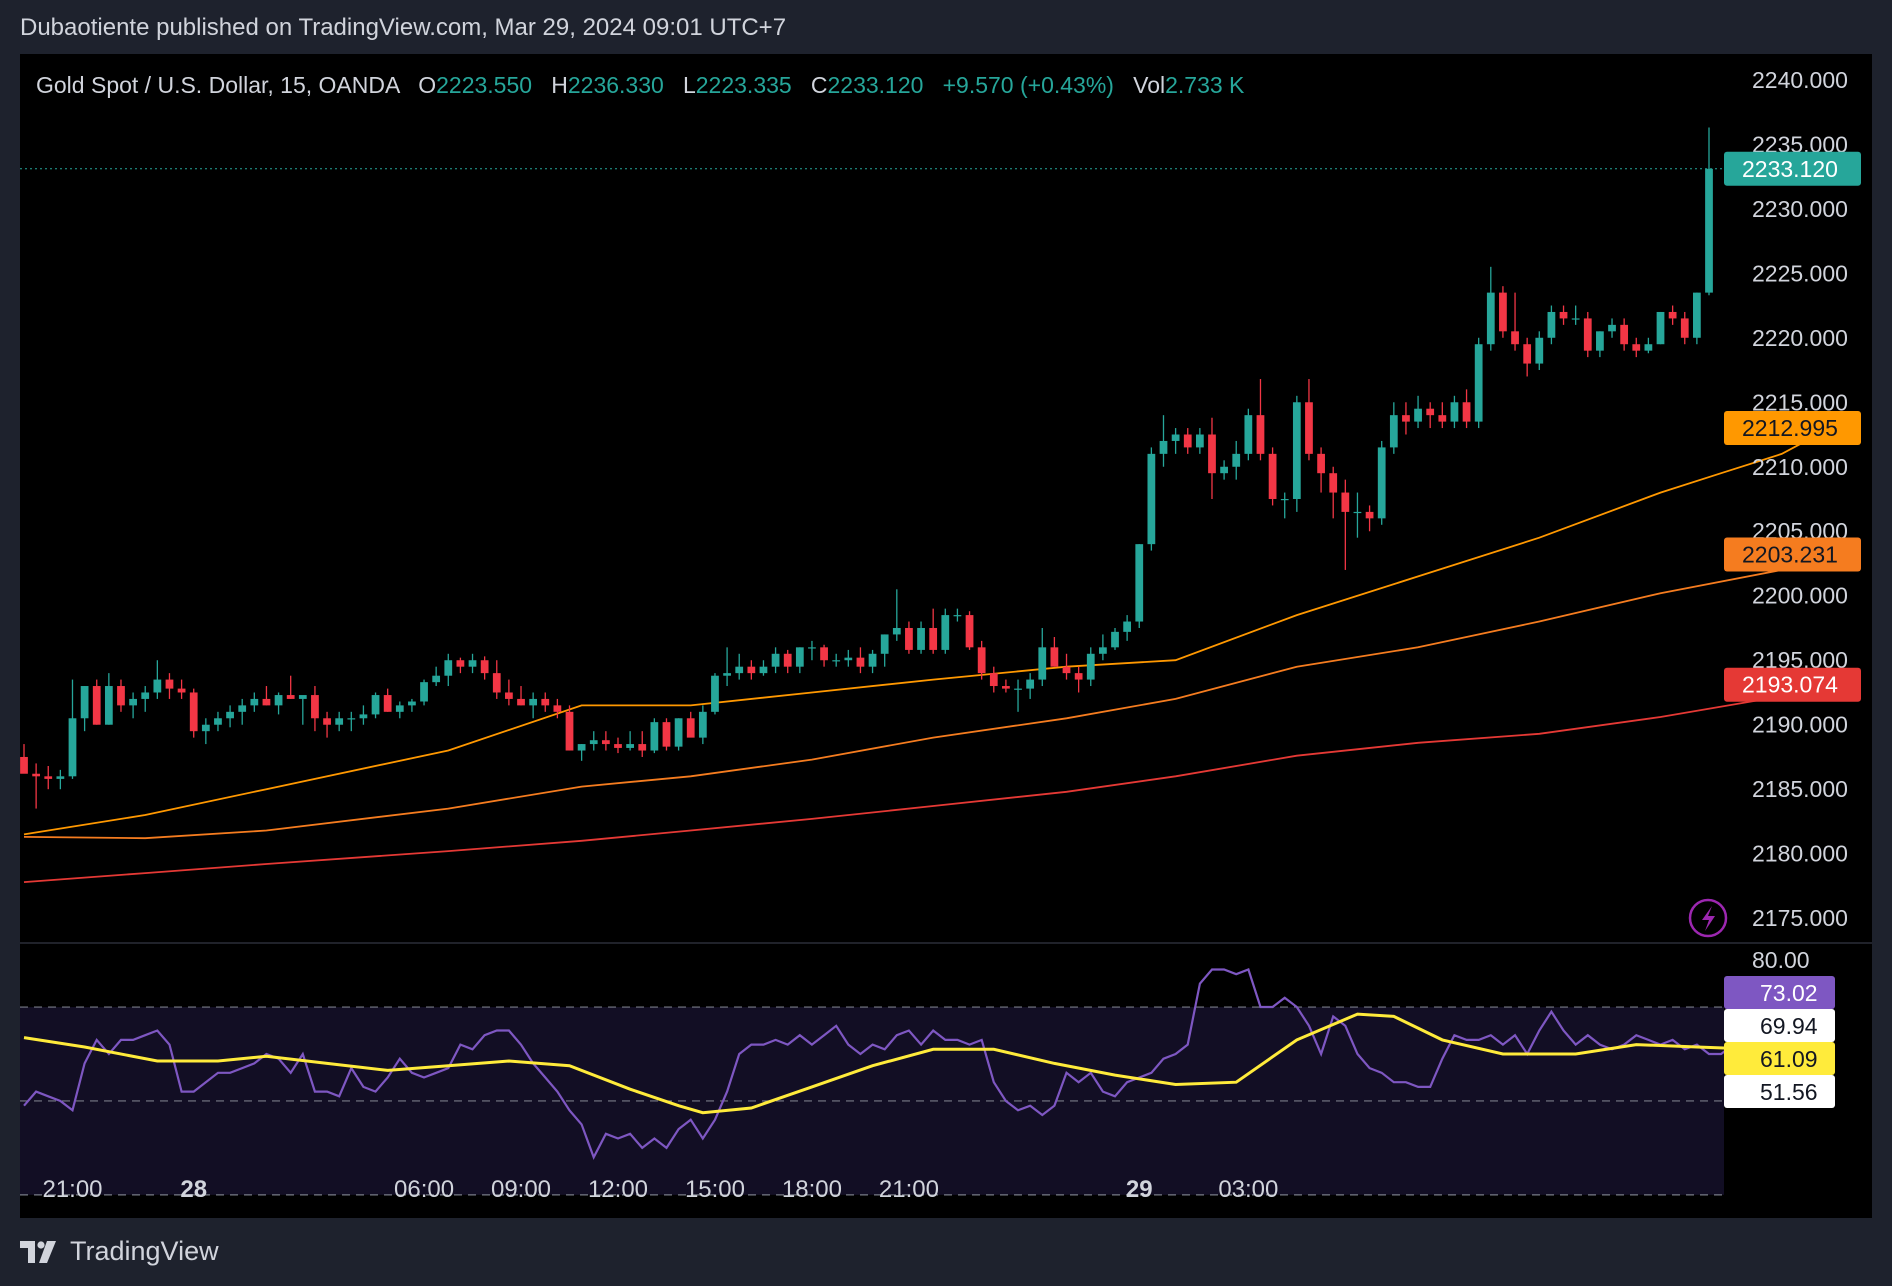 Image resolution: width=1892 pixels, height=1286 pixels. Describe the element at coordinates (193, 1189) in the screenshot. I see `time-axis-tick-label: 28` at that location.